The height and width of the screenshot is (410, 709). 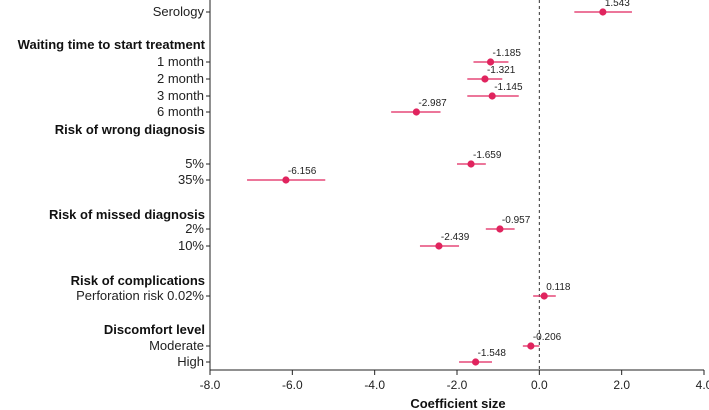 I want to click on x-tick-label: -6.0, so click(x=292, y=385).